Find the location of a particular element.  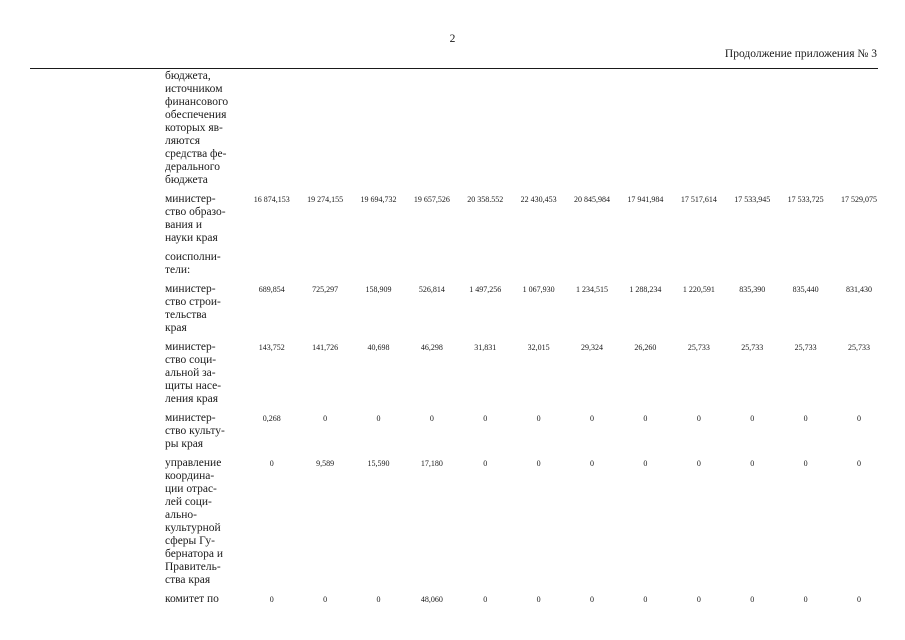

value-cell: 689,854 is located at coordinates (271, 289).